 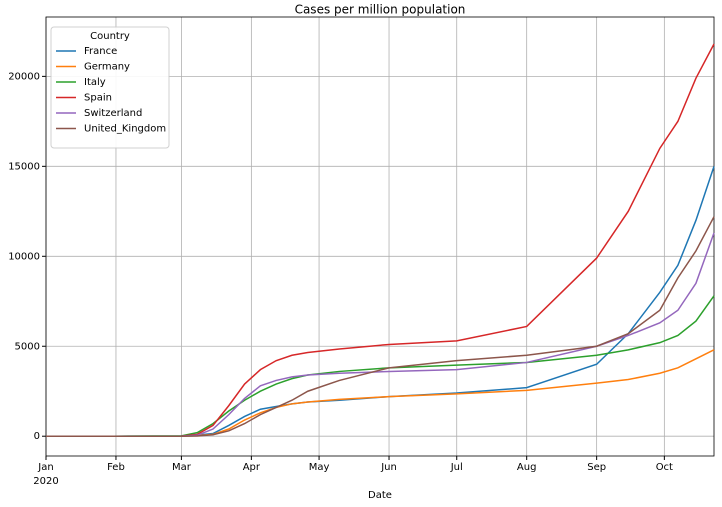 I want to click on legend-label: Germany, so click(x=107, y=67).